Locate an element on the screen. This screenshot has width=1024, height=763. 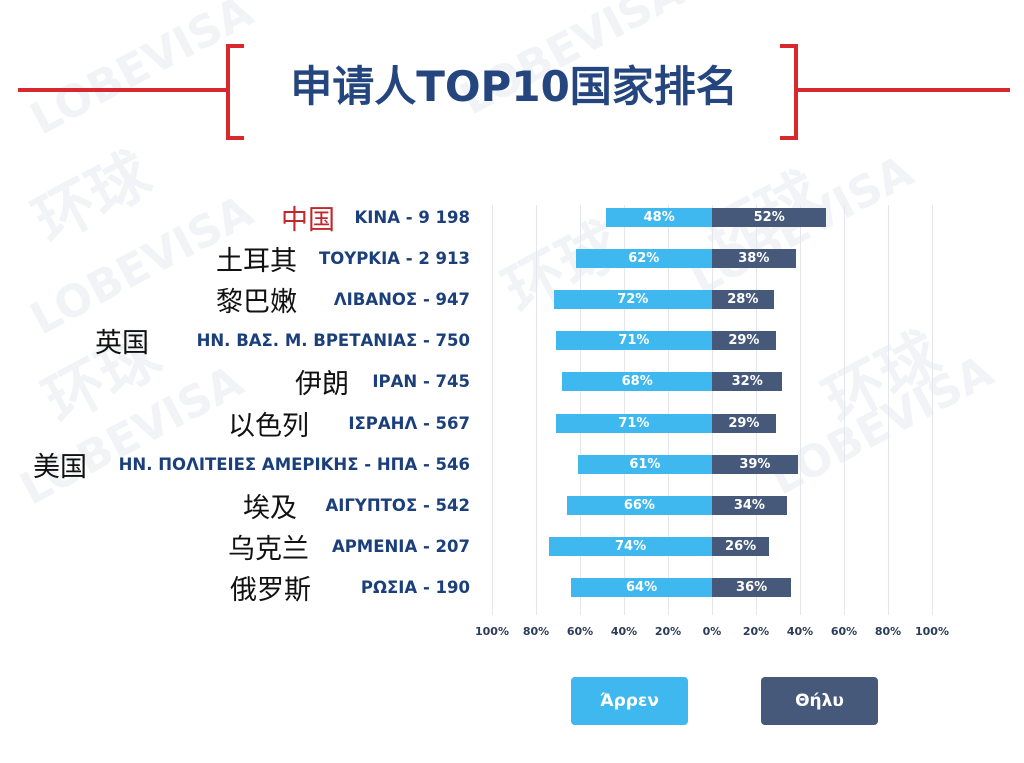
data-label-male: 68% is located at coordinates (637, 382).